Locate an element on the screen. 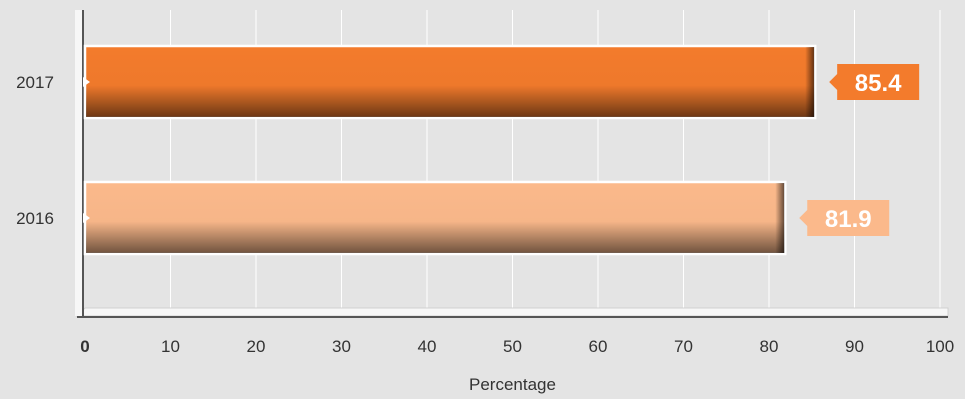  category-label: 2016 is located at coordinates (35, 218).